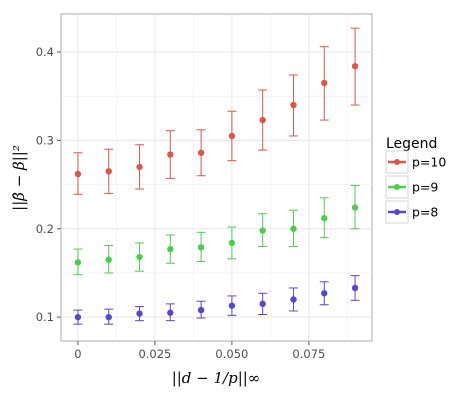  I want to click on y-tick-label: 0.2, so click(45, 229).